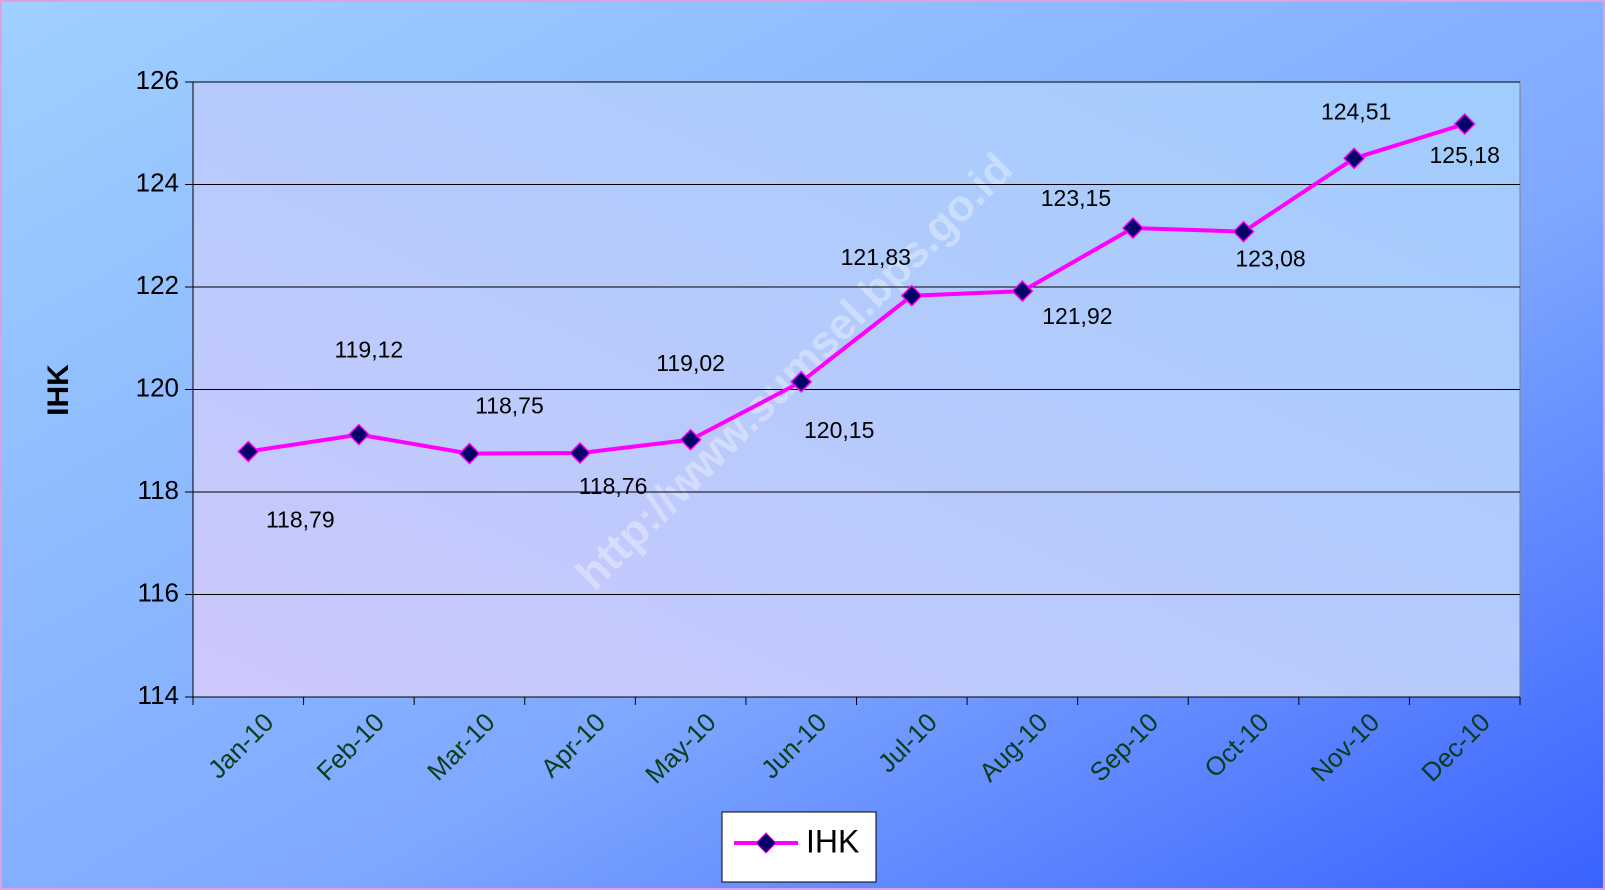  What do you see at coordinates (158, 695) in the screenshot?
I see `y-tick-label: 114` at bounding box center [158, 695].